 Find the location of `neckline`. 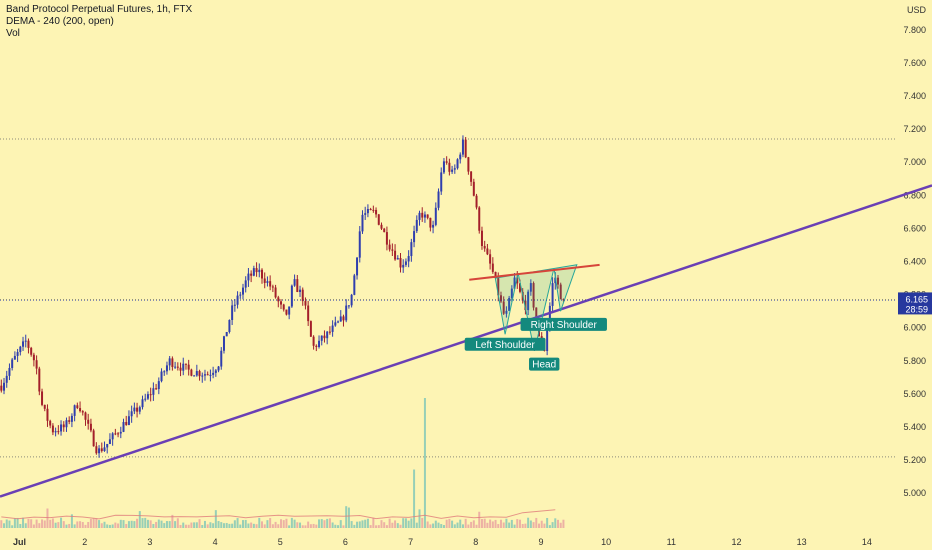

neckline is located at coordinates (534, 272).